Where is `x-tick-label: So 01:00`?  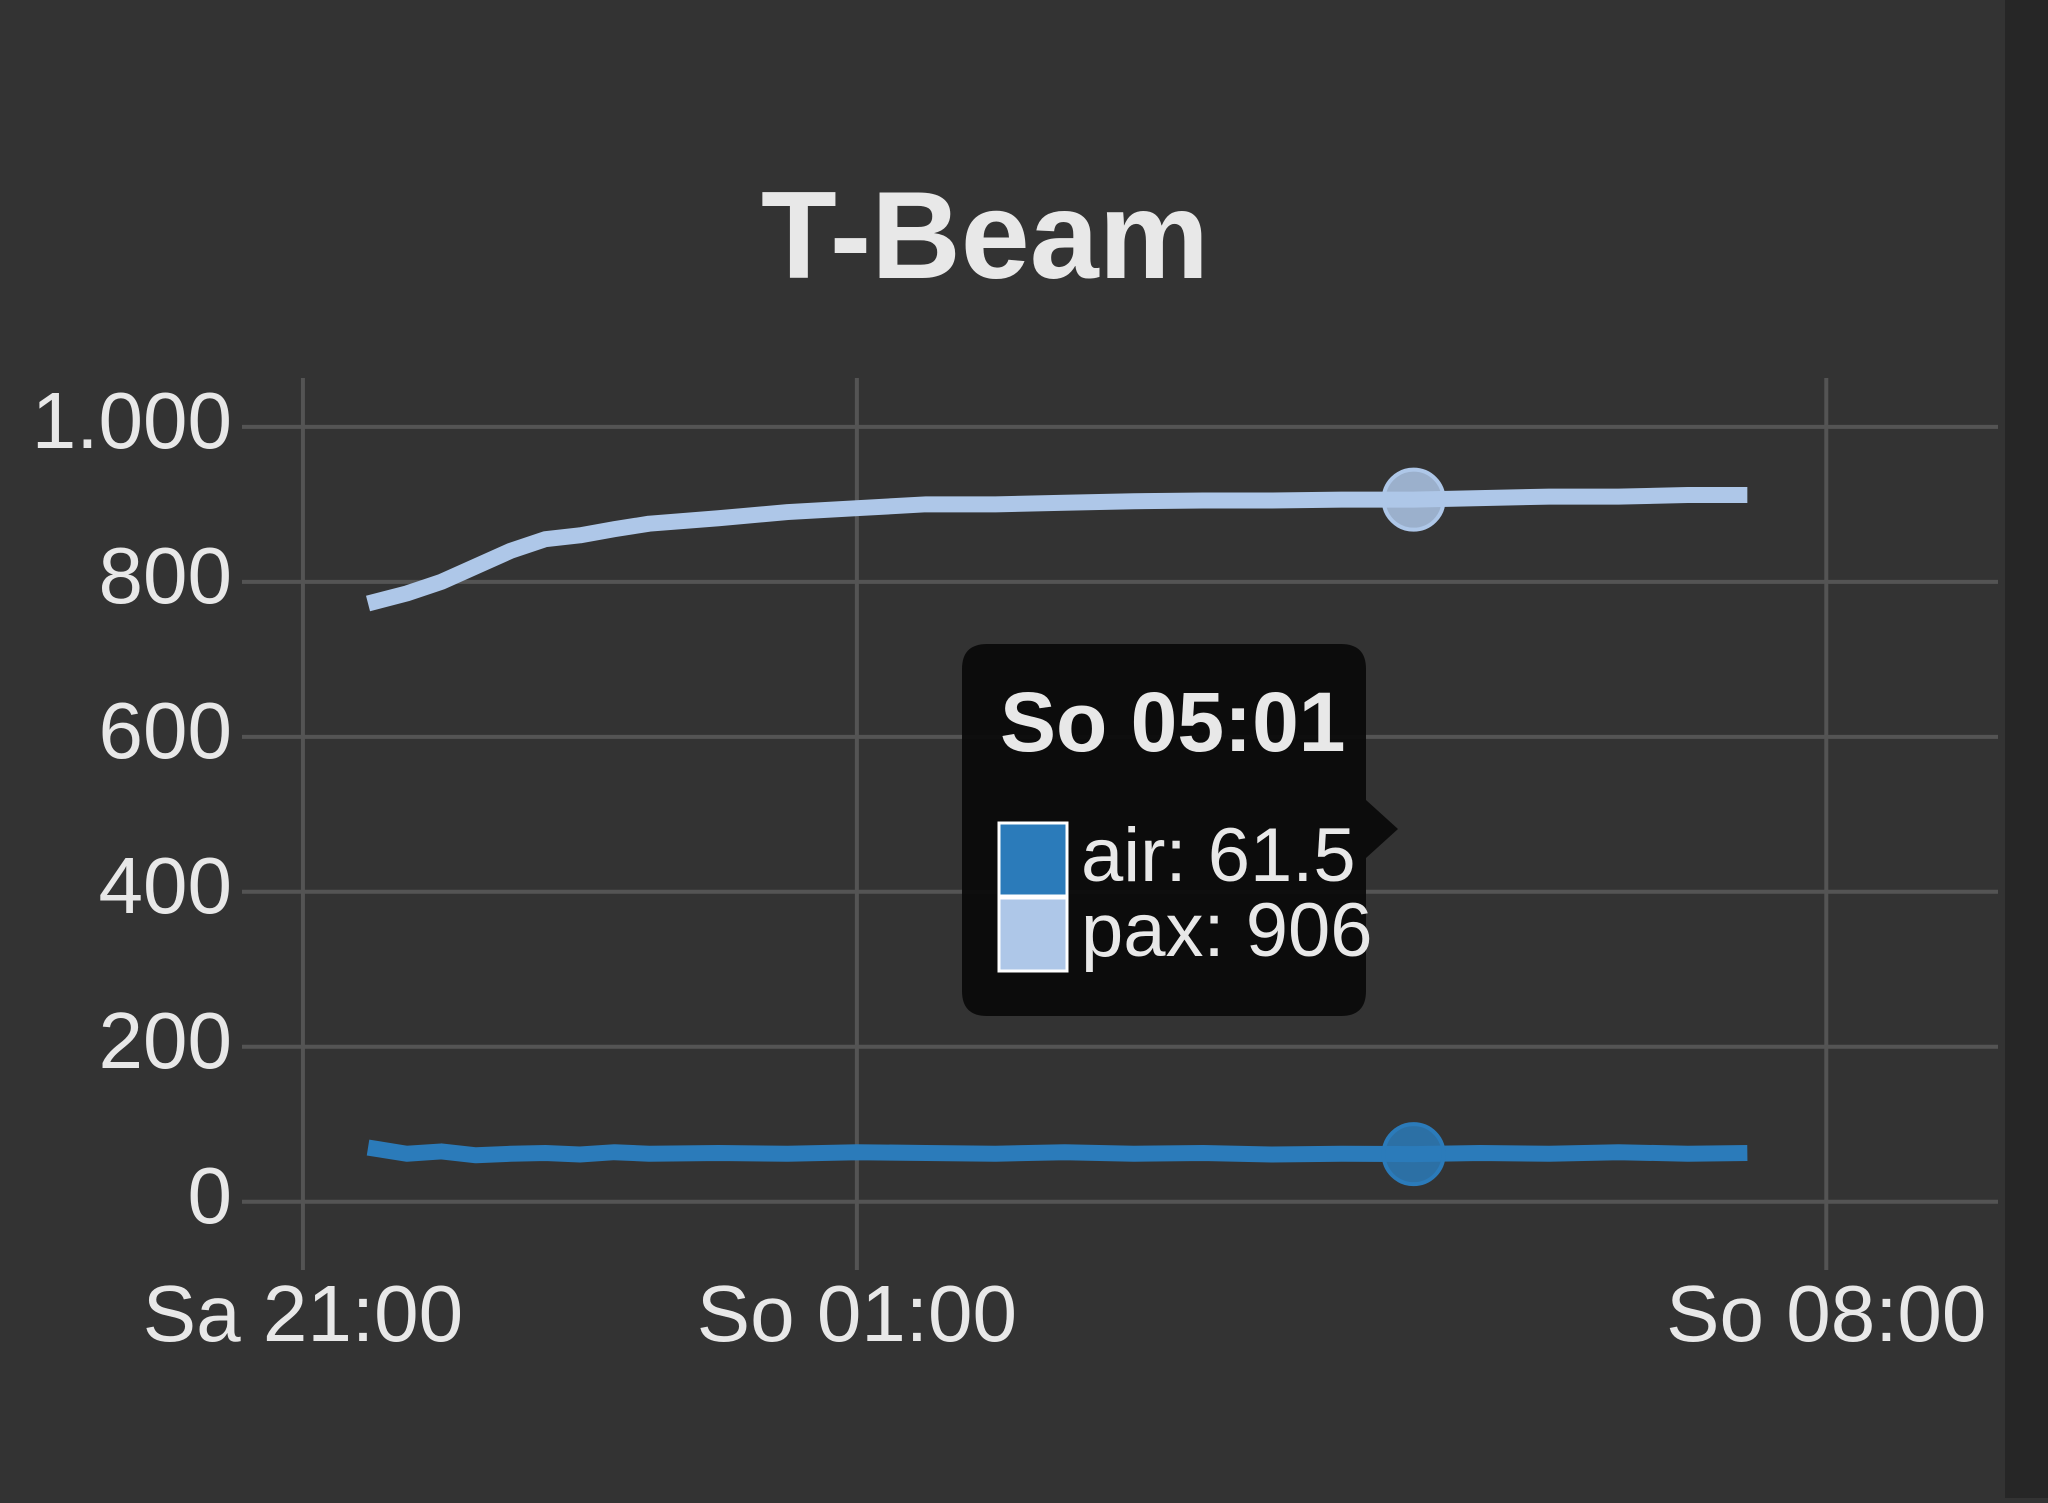 x-tick-label: So 01:00 is located at coordinates (857, 1313).